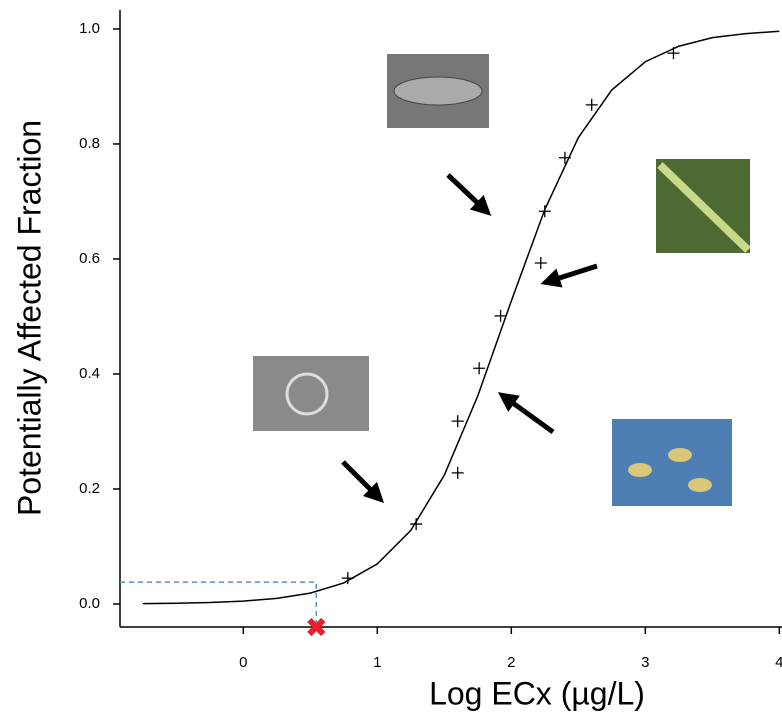 The image size is (782, 722). Describe the element at coordinates (219, 604) in the screenshot. I see `guide-line` at that location.